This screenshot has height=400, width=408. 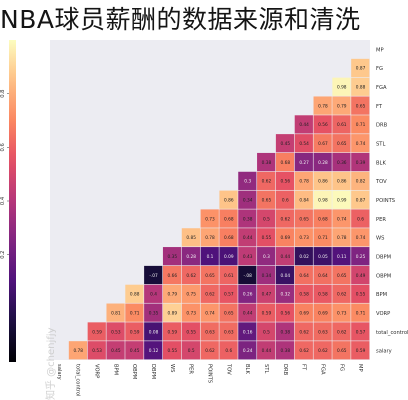 I want to click on cell-value-label: 0.02, so click(x=304, y=257).